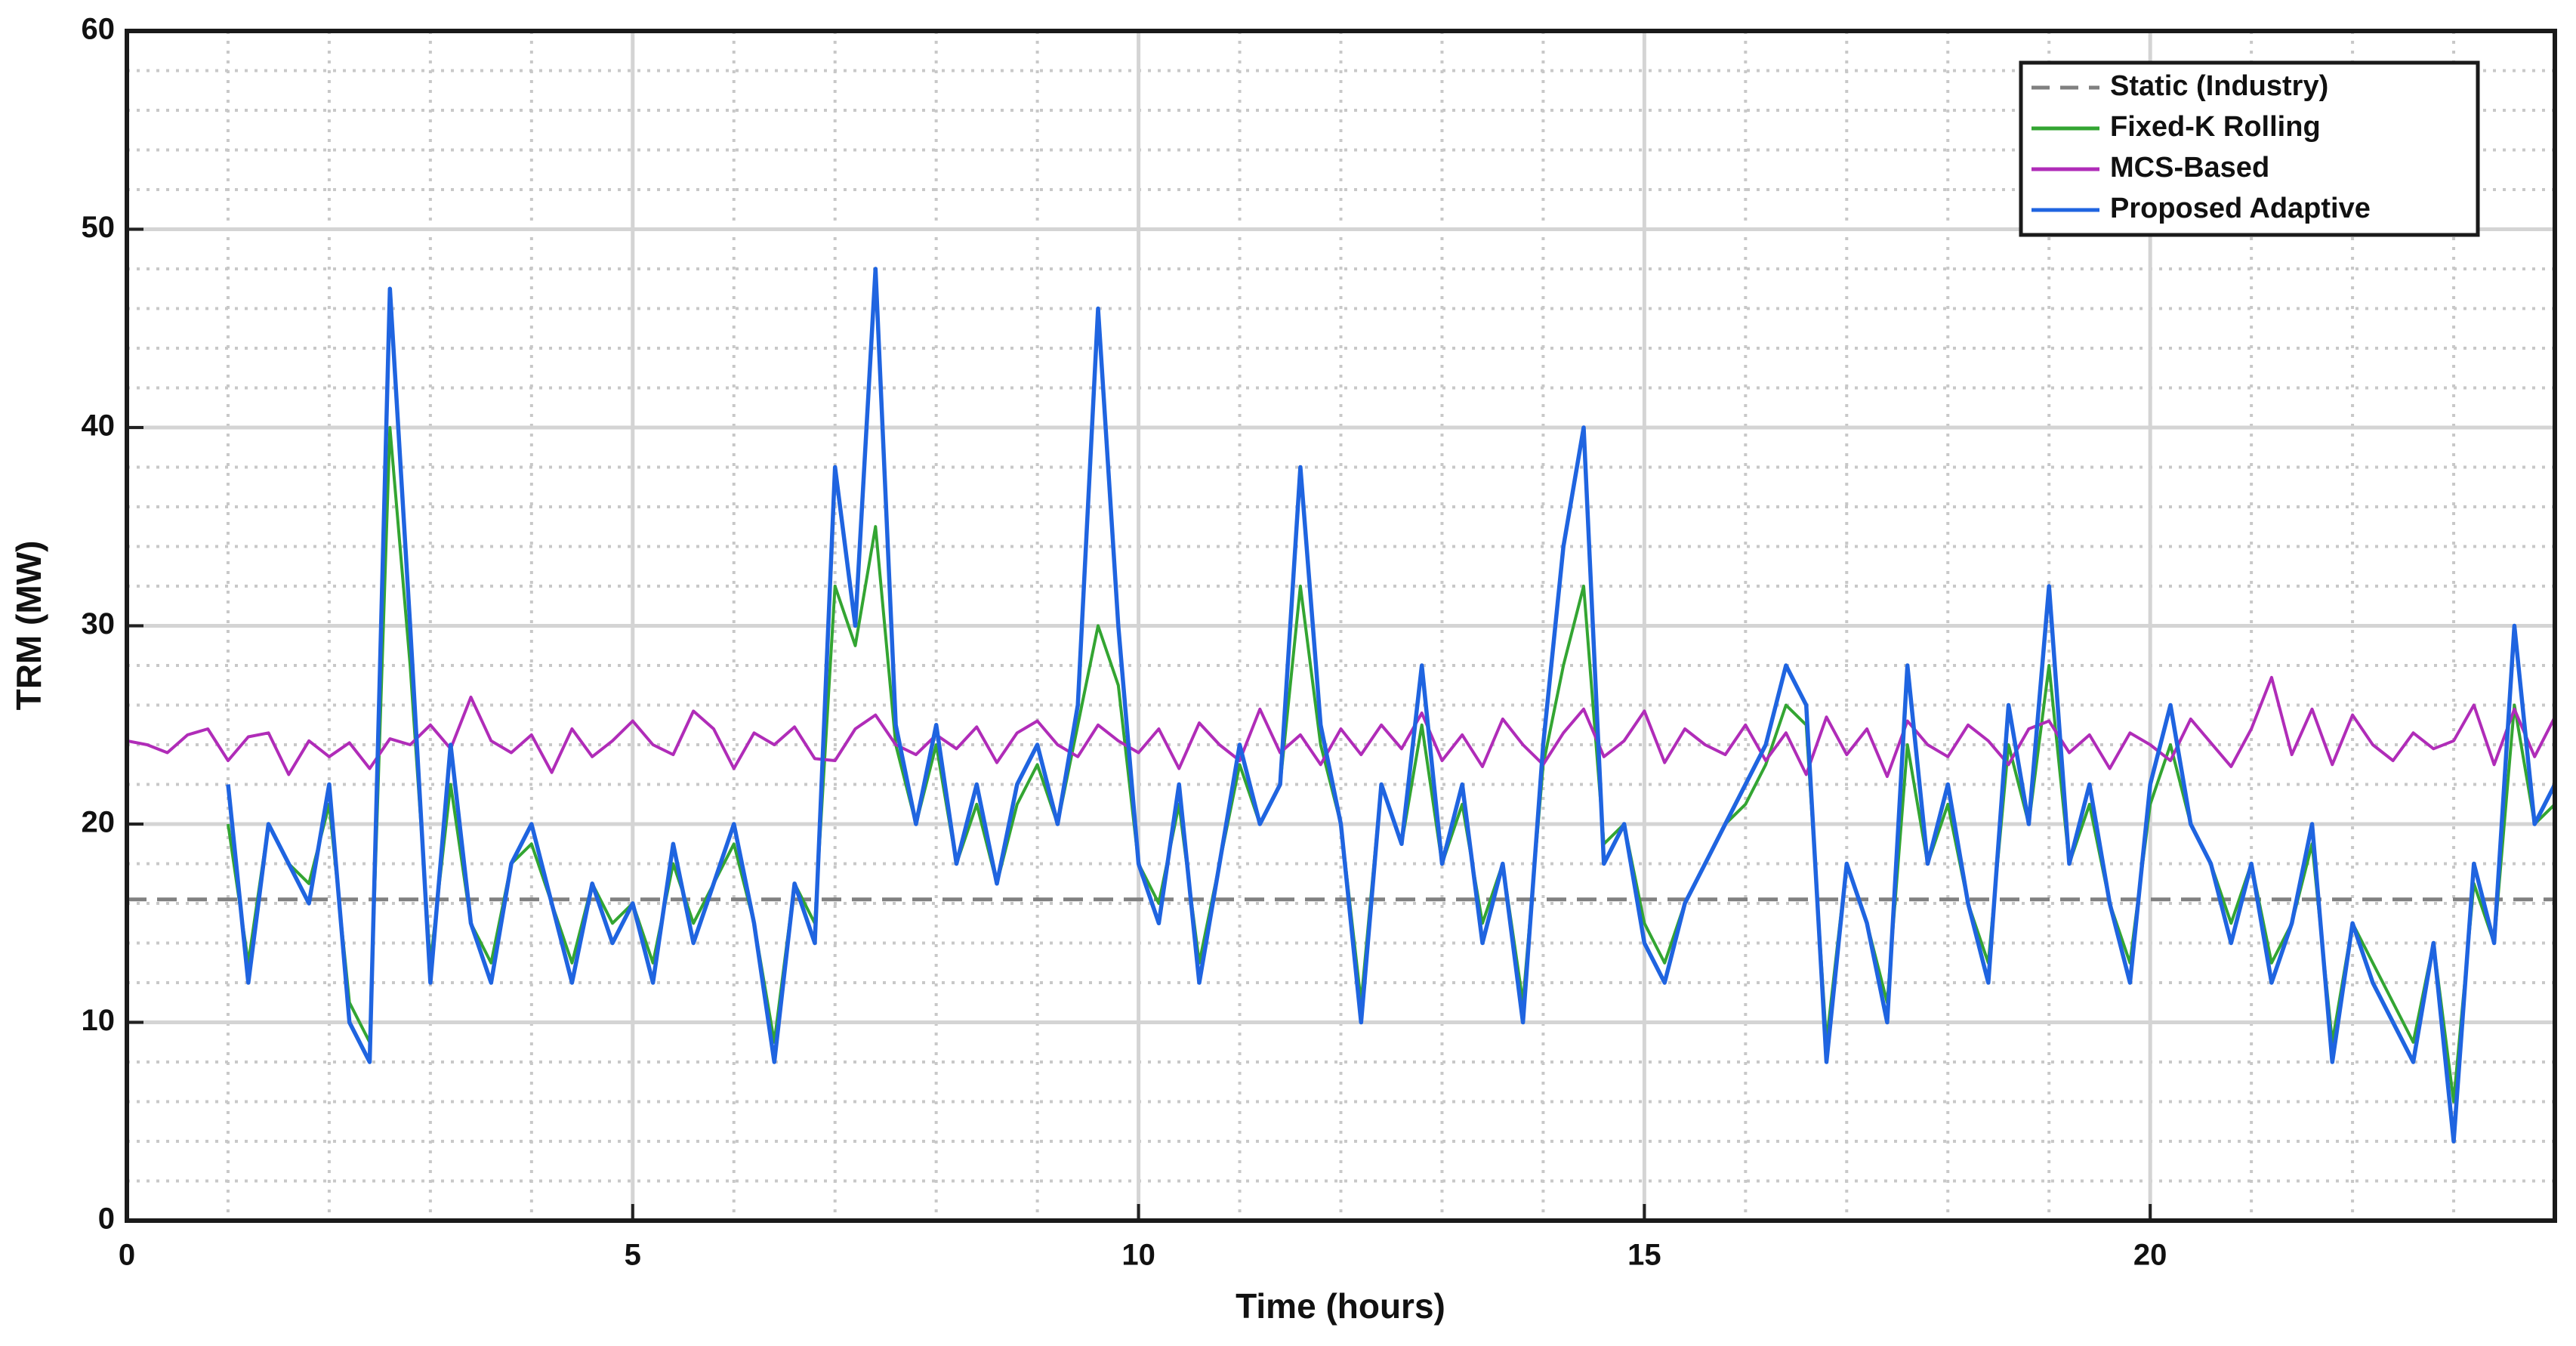 The height and width of the screenshot is (1346, 2576). What do you see at coordinates (1341, 726) in the screenshot?
I see `data-line` at bounding box center [1341, 726].